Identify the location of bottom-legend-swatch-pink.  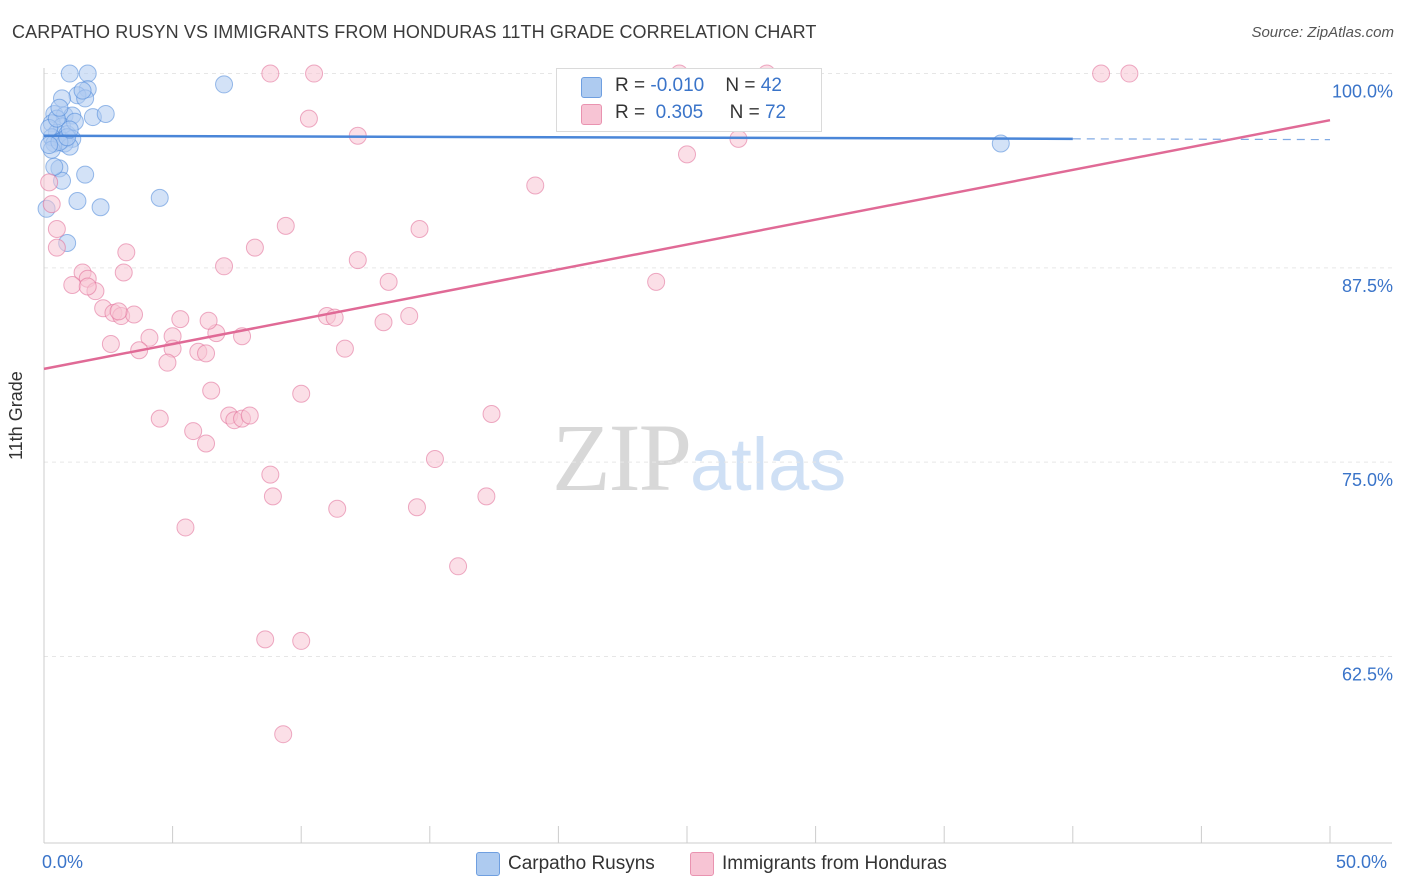
(702, 864).